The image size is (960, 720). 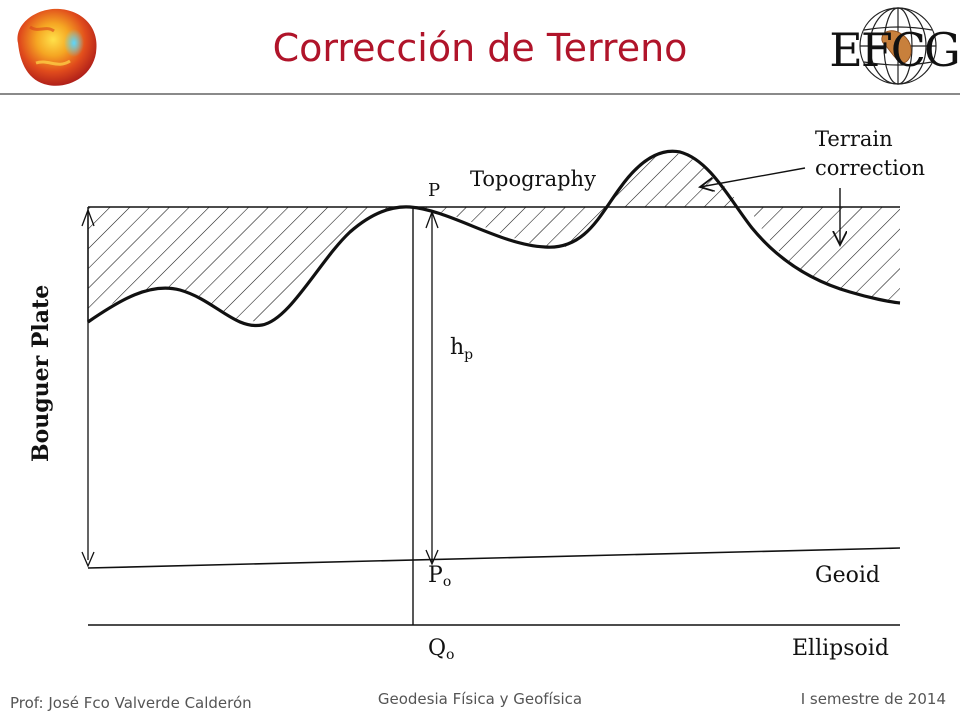 I want to click on footer-author: Prof: José Fco Valverde Calderón, so click(x=131, y=703).